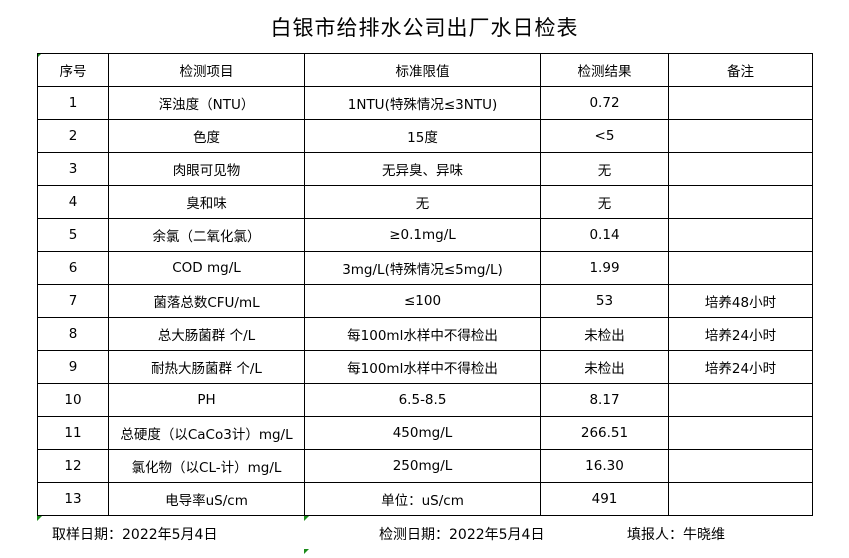 The image size is (849, 558). I want to click on table-row: 2 色度 15度 <5, so click(425, 136).